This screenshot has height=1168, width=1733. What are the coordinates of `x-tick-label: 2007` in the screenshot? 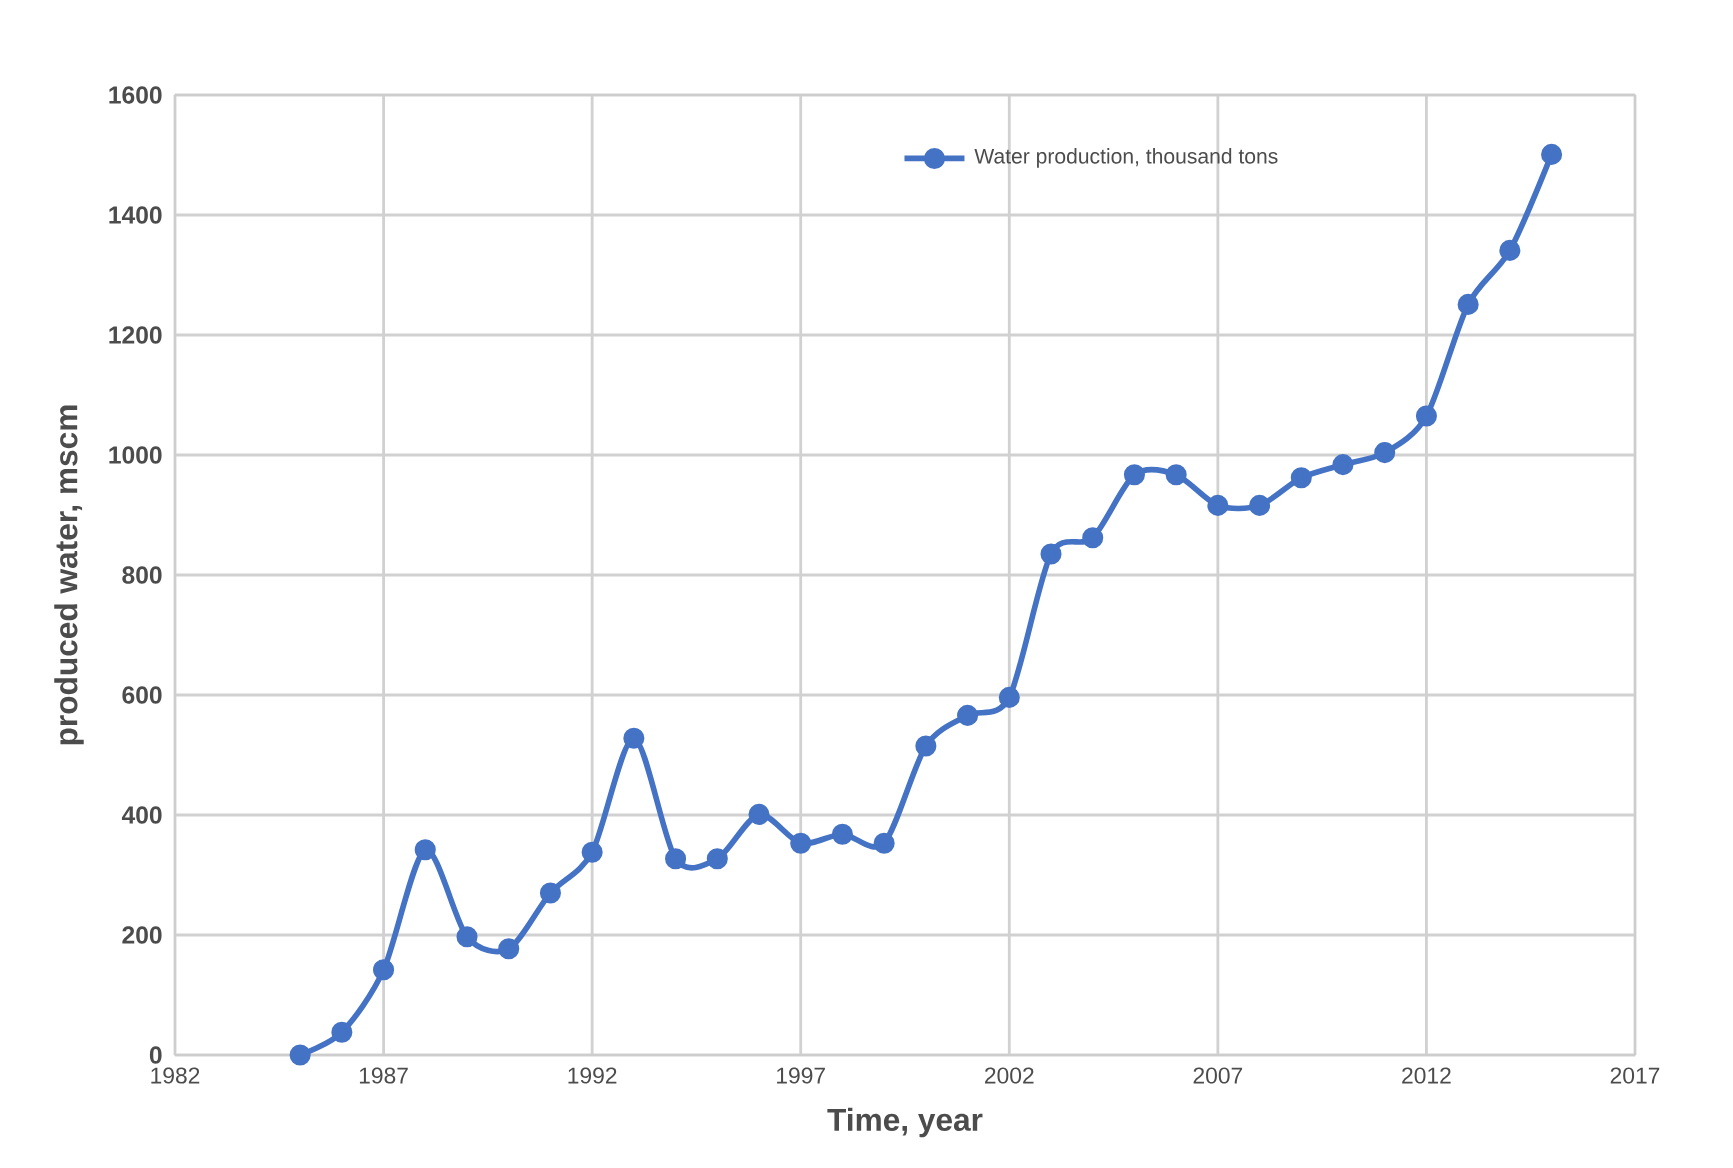 It's located at (1218, 1075).